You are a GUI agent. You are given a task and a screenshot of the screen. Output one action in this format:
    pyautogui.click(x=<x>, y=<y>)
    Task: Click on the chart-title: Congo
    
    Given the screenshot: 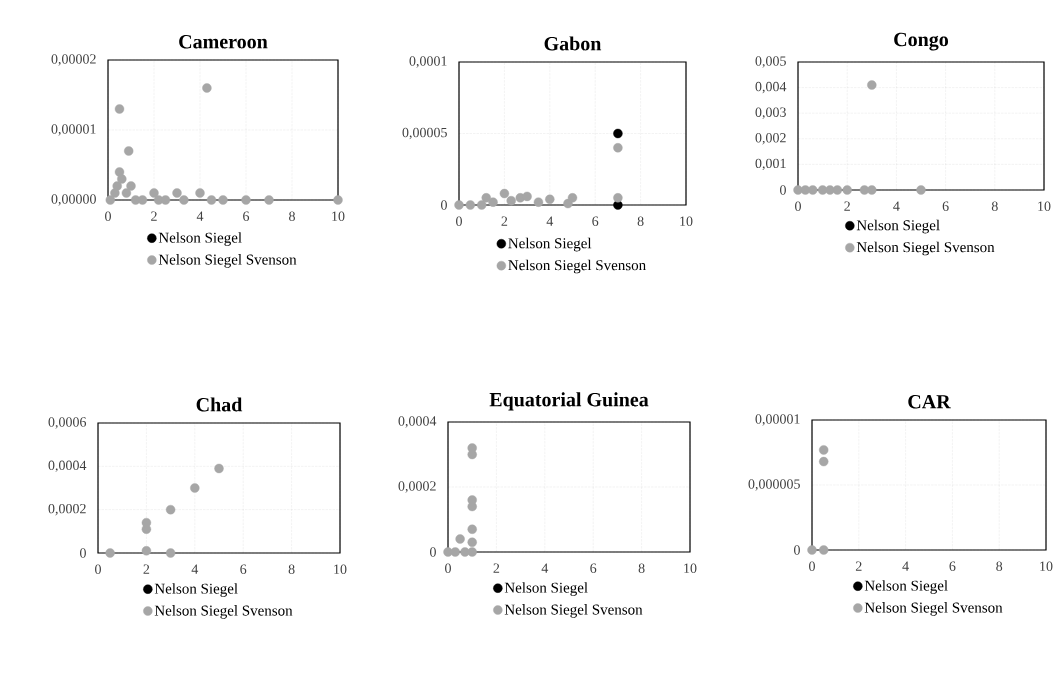 What is the action you would take?
    pyautogui.click(x=921, y=41)
    